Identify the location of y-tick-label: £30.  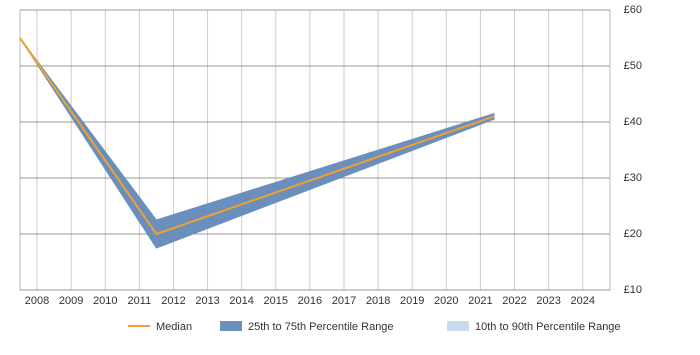
(633, 178).